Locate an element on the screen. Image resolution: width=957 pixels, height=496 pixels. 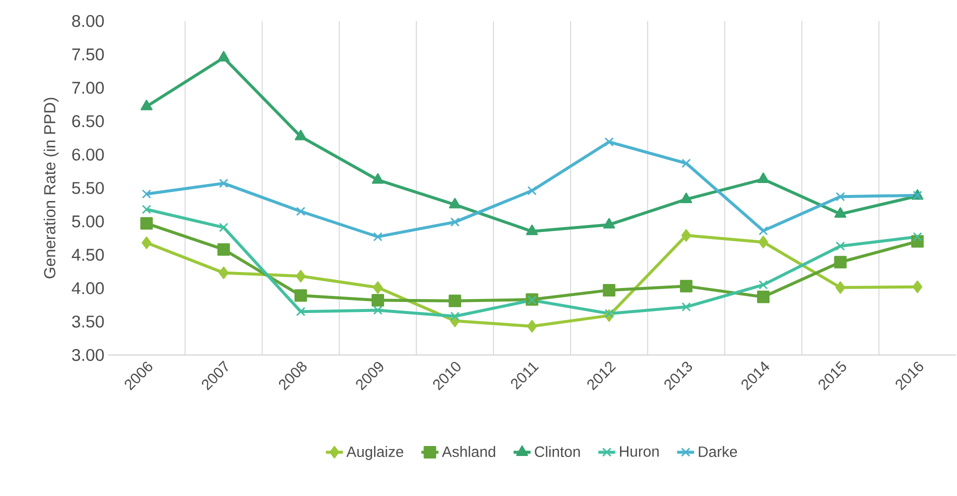
y-tick-label: 7.00 is located at coordinates (88, 88).